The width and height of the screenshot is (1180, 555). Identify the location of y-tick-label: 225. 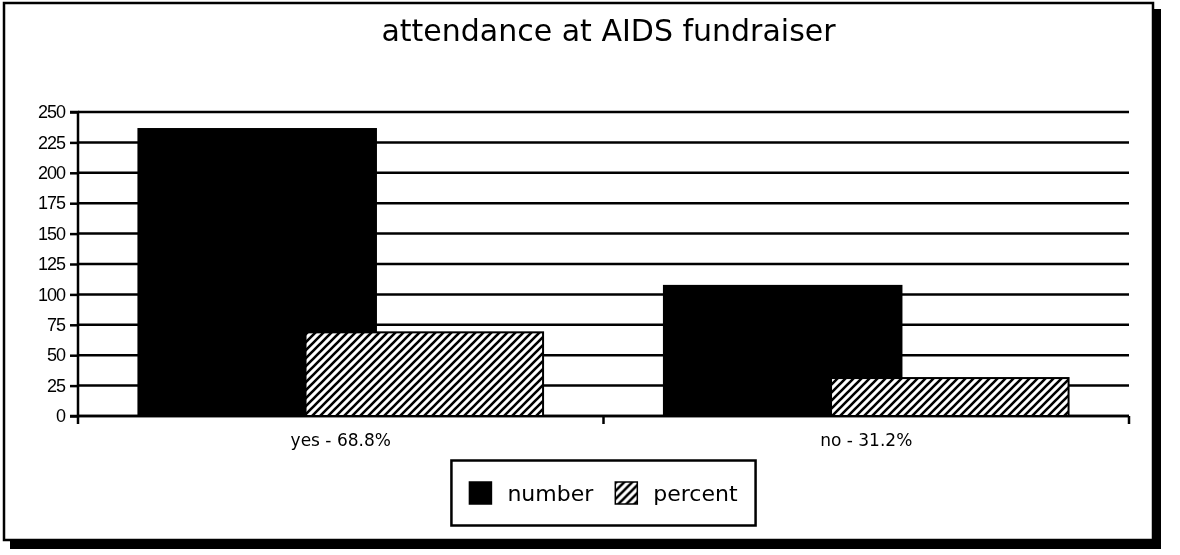
(51, 142).